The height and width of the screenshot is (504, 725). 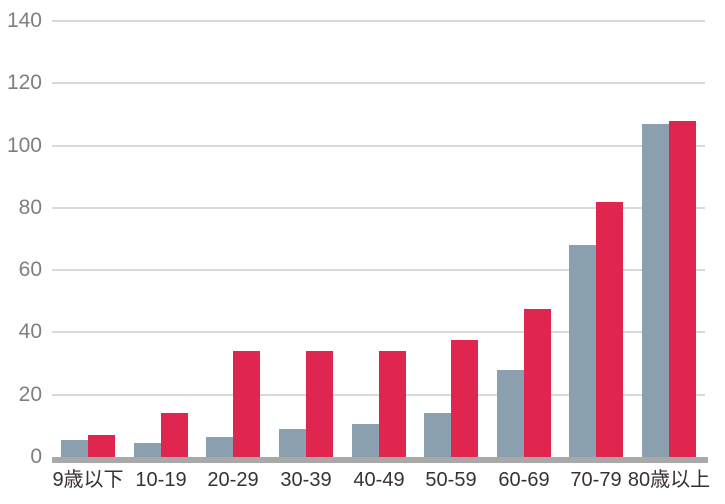 I want to click on x-axis-line, so click(x=380, y=460).